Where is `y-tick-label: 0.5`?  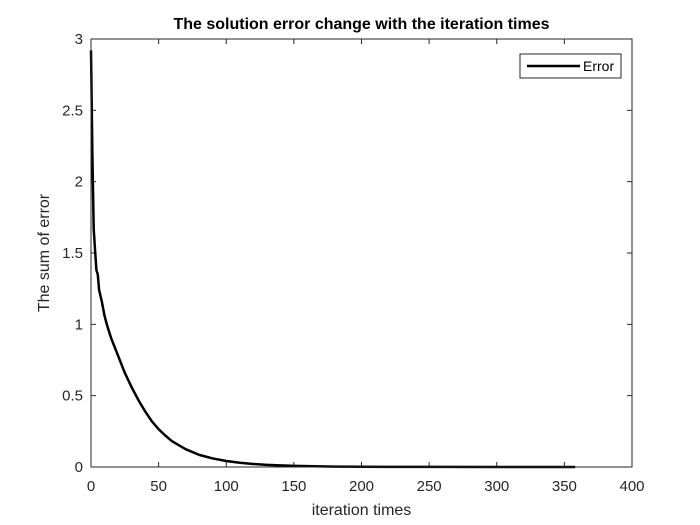 y-tick-label: 0.5 is located at coordinates (72, 396).